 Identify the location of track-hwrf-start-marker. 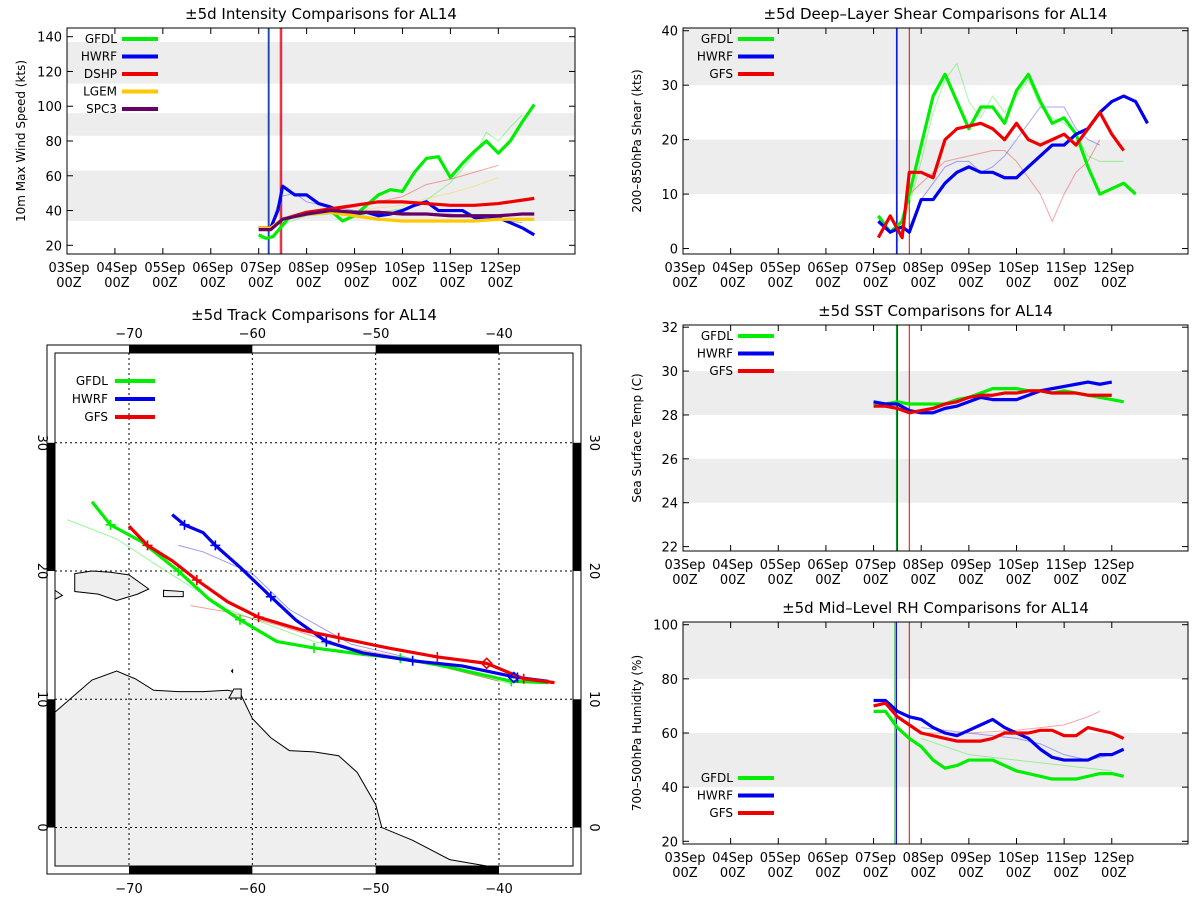
(513, 677).